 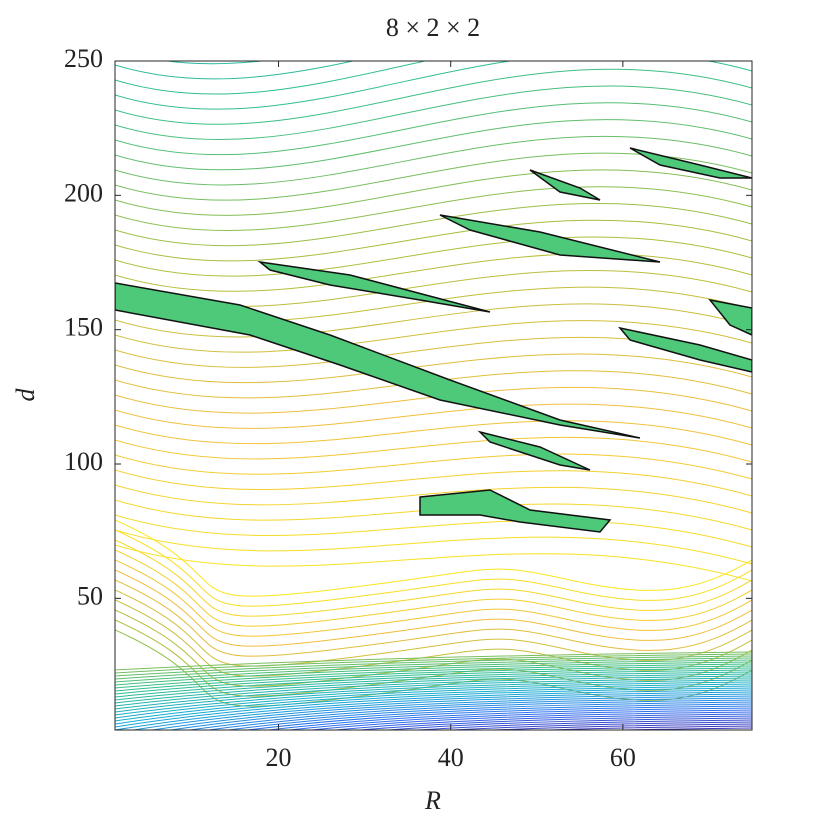 What do you see at coordinates (83, 192) in the screenshot?
I see `y-tick-label: 200` at bounding box center [83, 192].